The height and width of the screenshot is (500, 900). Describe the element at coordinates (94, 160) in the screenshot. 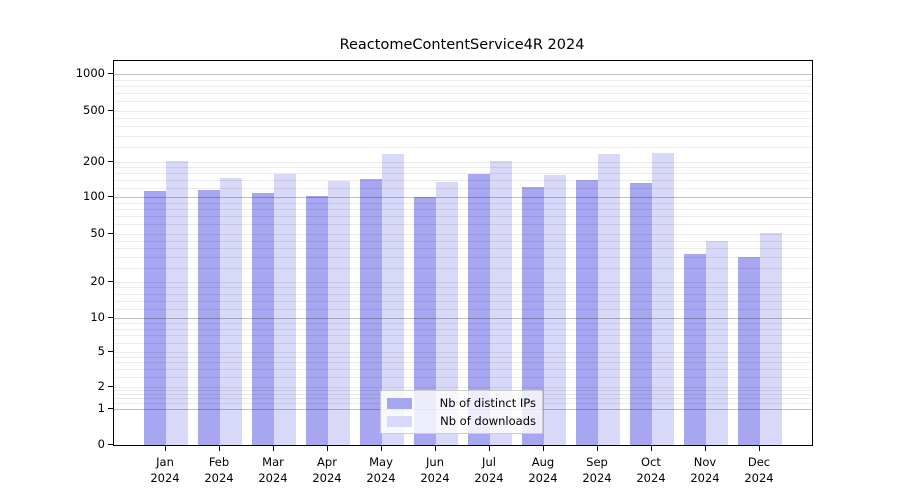

I see `y-tick-label: 200` at that location.